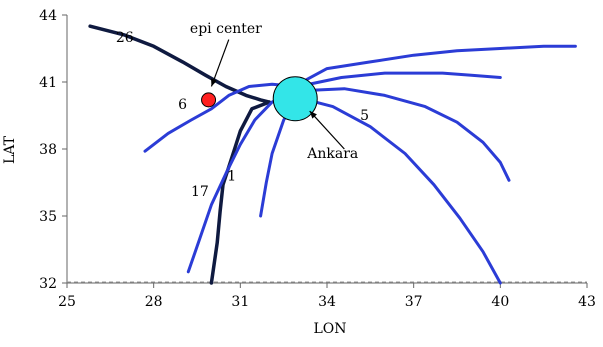  What do you see at coordinates (364, 116) in the screenshot?
I see `annotation-label: 5` at bounding box center [364, 116].